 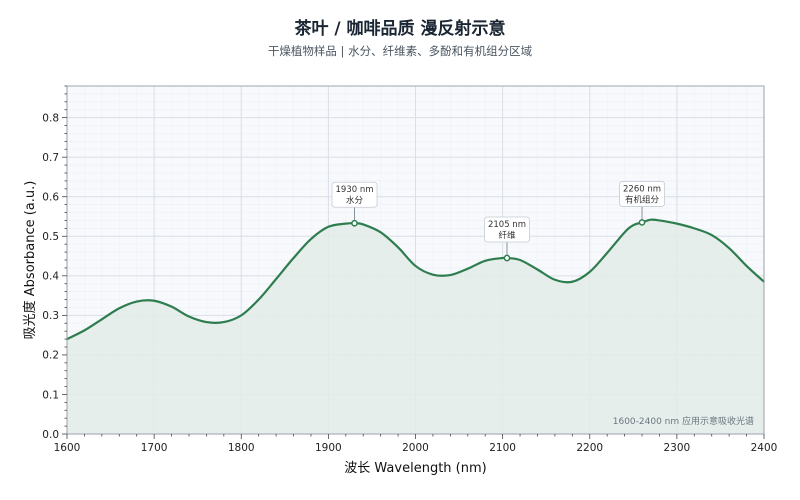 I want to click on x-tick-label: 1900, so click(x=328, y=448).